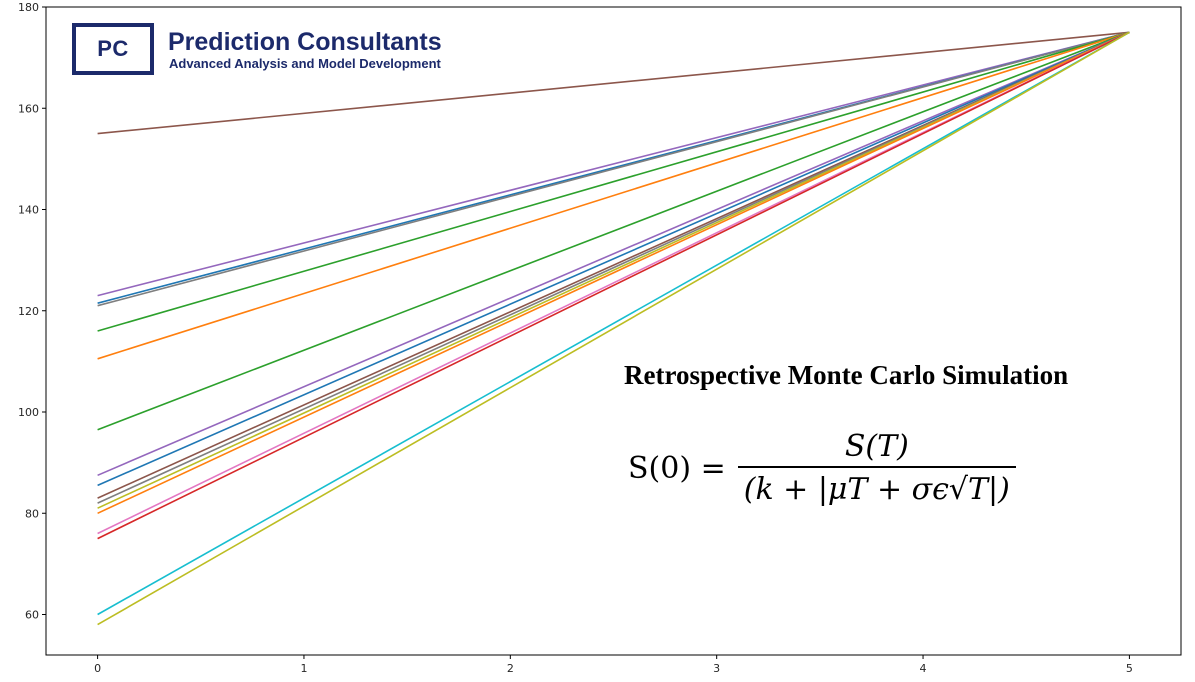 Image resolution: width=1195 pixels, height=682 pixels. I want to click on x-tick-label: 0, so click(97, 668).